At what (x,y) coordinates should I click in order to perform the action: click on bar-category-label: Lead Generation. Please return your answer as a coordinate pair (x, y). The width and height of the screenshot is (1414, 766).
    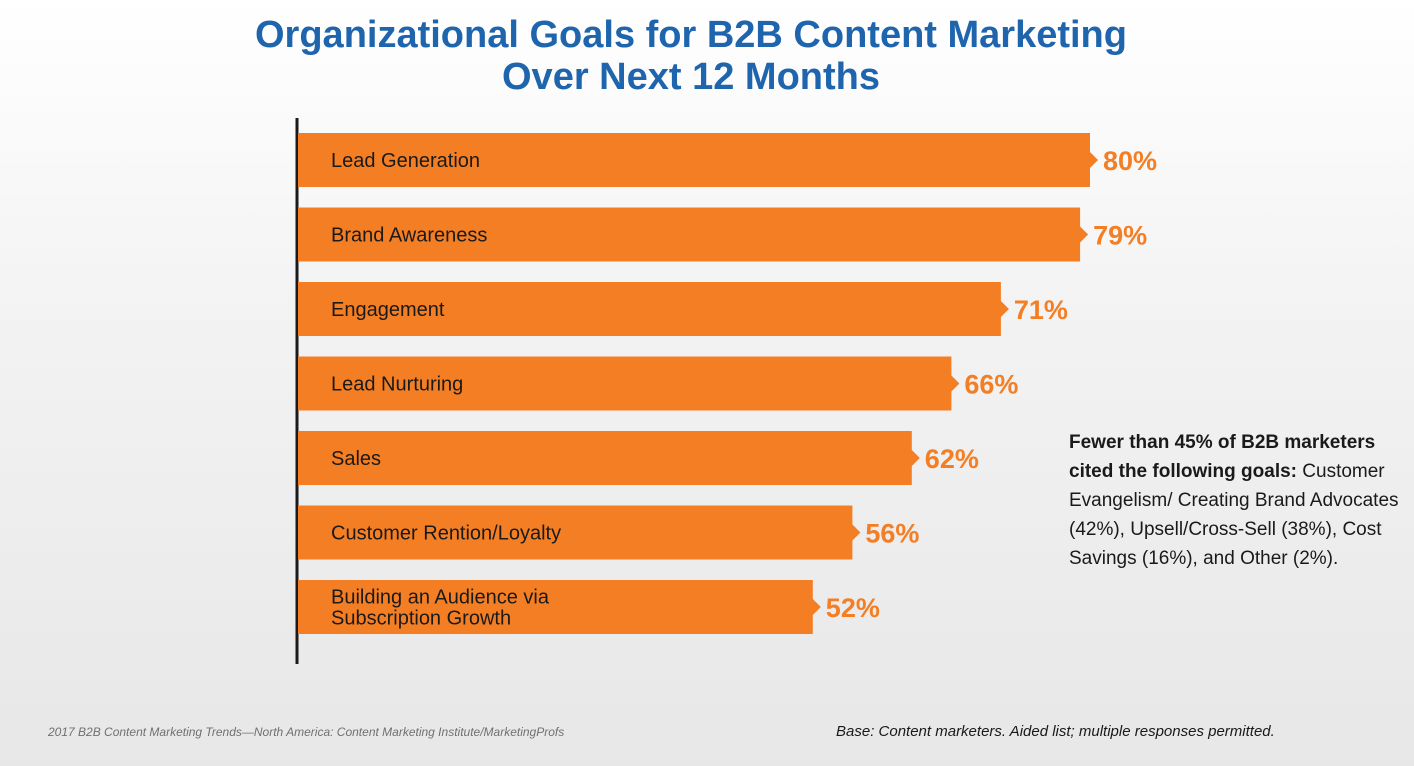
    Looking at the image, I should click on (405, 161).